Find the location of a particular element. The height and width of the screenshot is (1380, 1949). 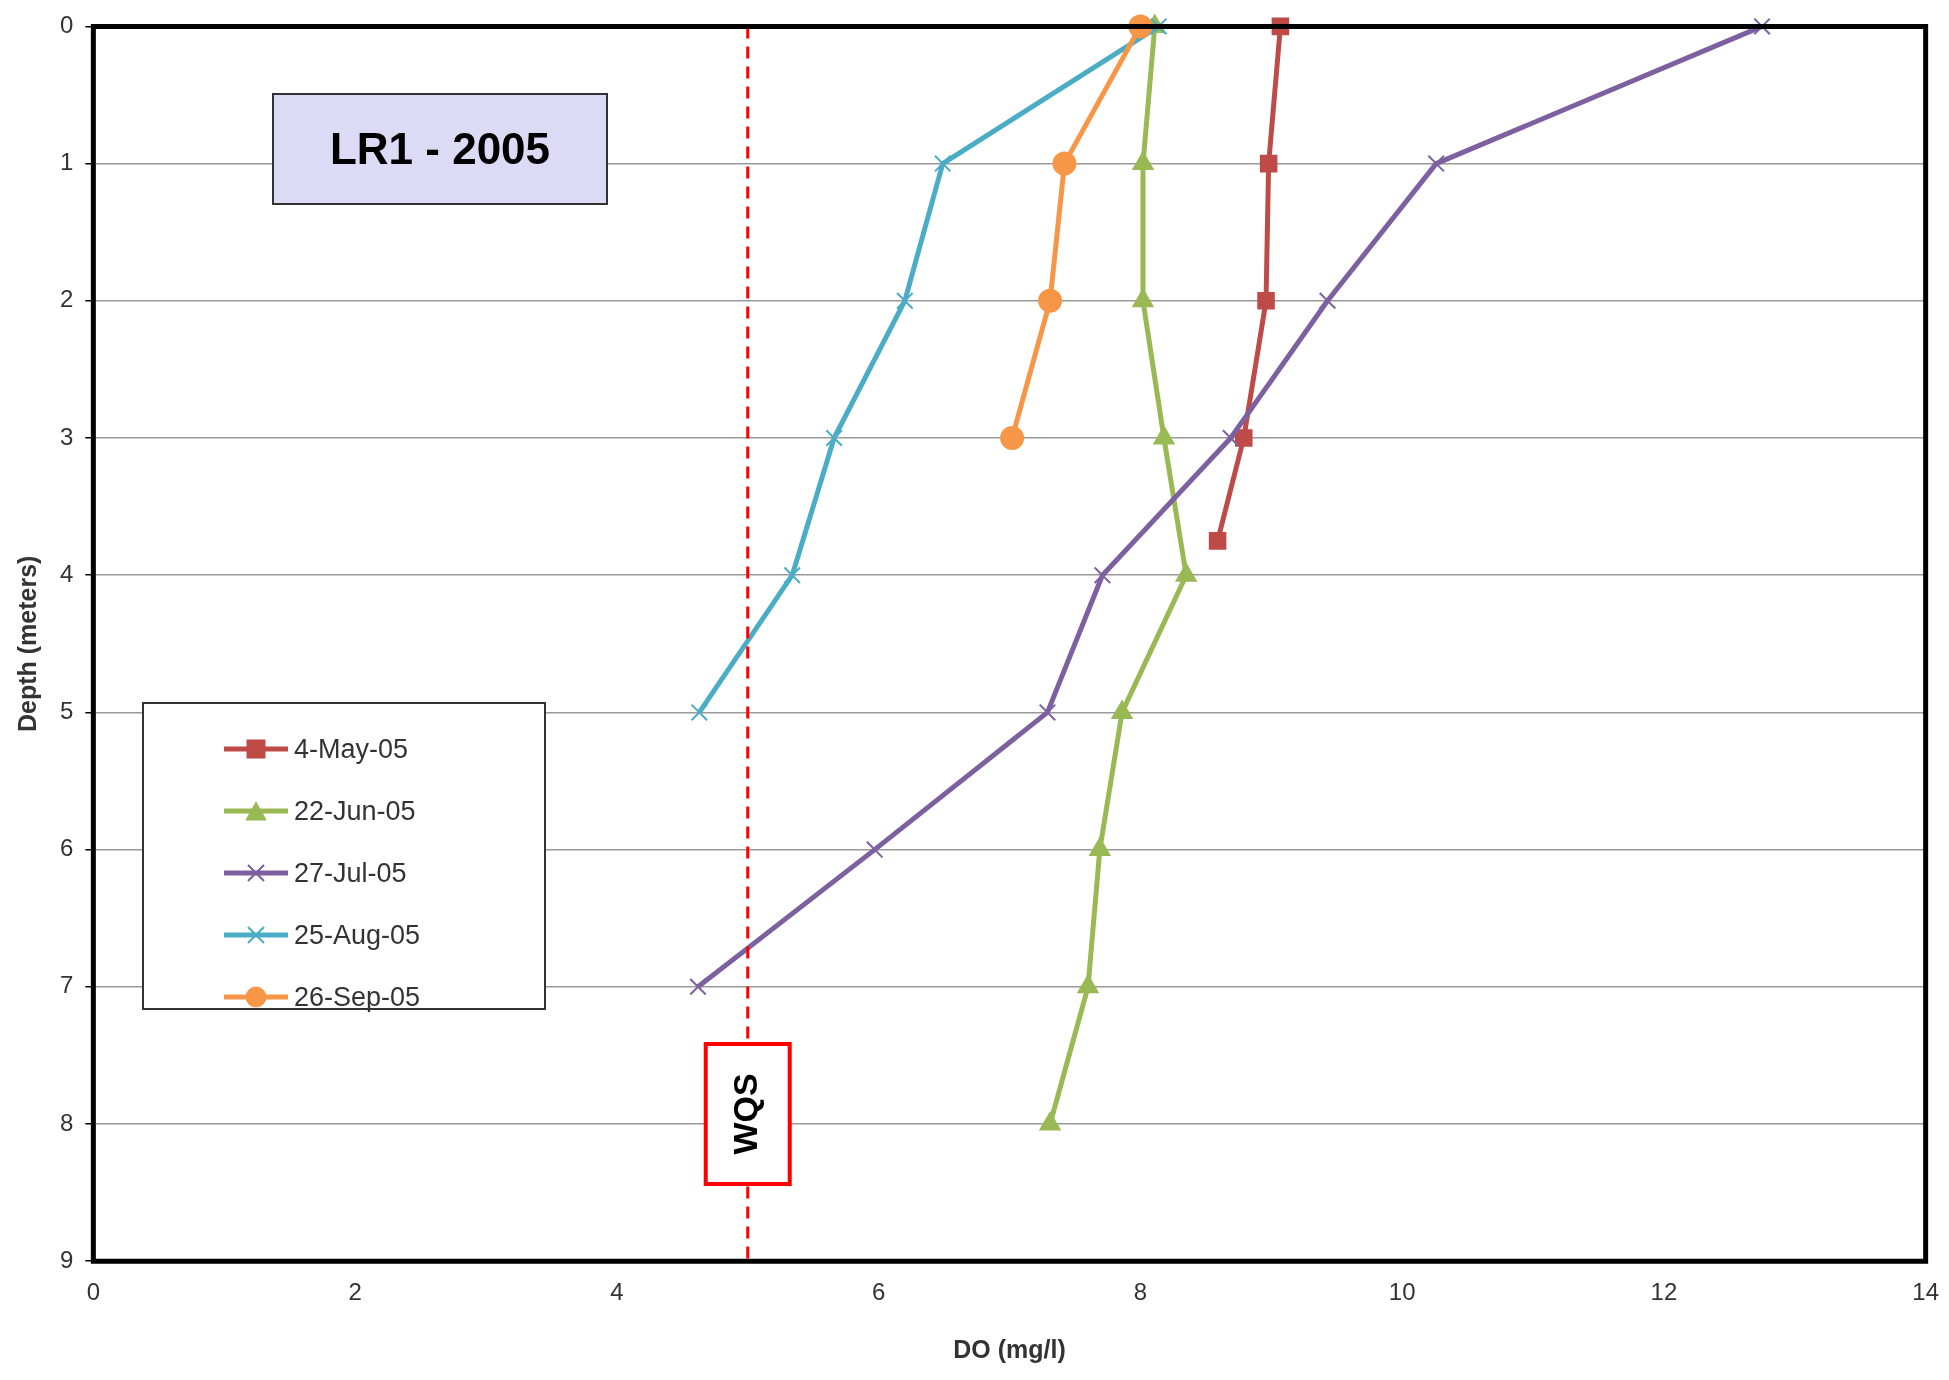

y-tick-label: 8 is located at coordinates (66, 1122).